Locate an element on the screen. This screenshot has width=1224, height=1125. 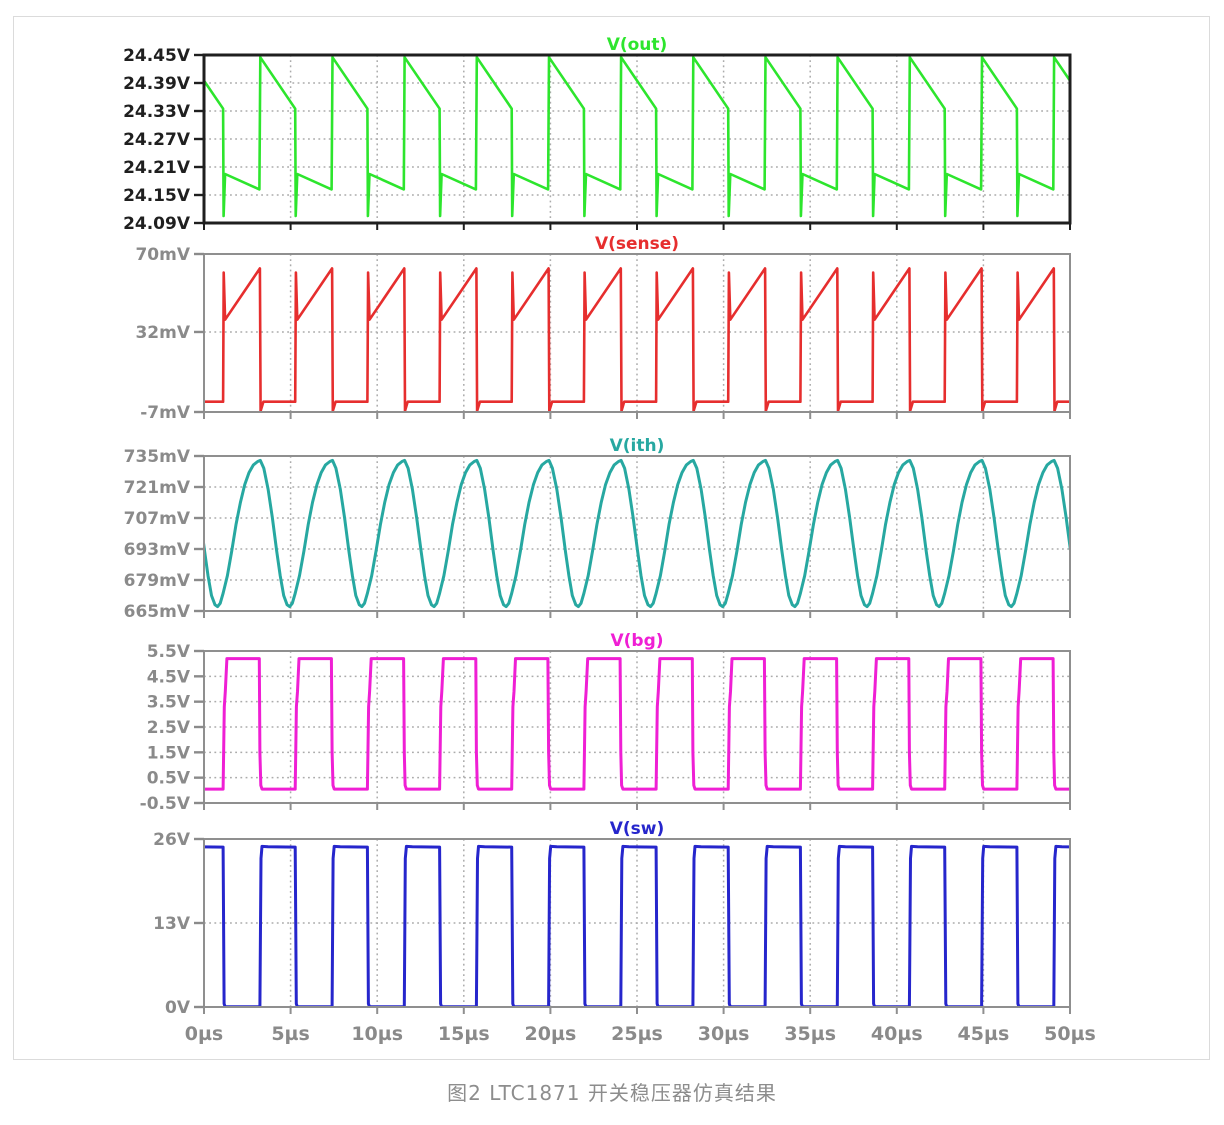
panel-title-vsw: V(sw) is located at coordinates (637, 829).